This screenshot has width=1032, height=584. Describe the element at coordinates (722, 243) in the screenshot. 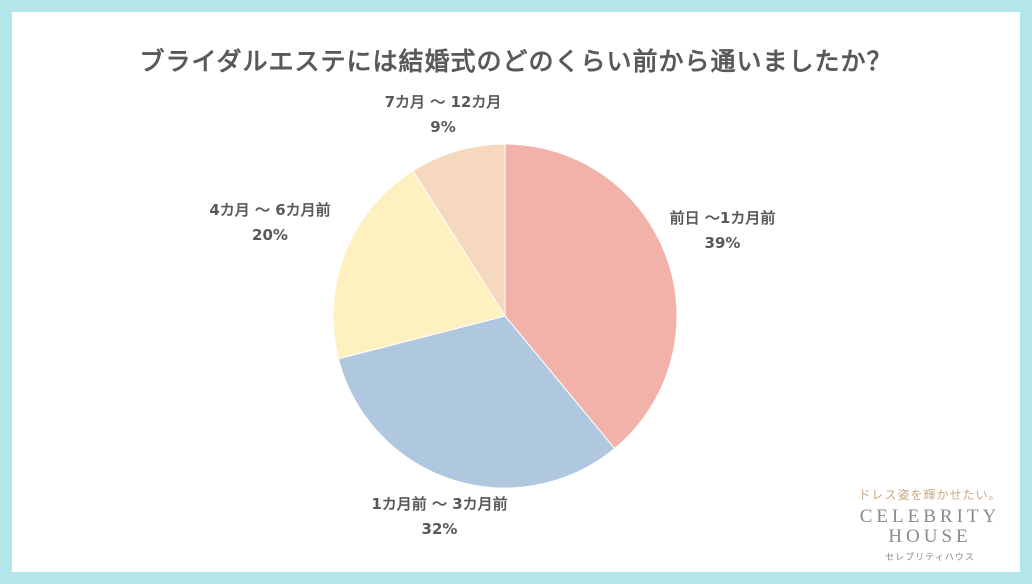

I see `slice-label-percent: 39%` at that location.